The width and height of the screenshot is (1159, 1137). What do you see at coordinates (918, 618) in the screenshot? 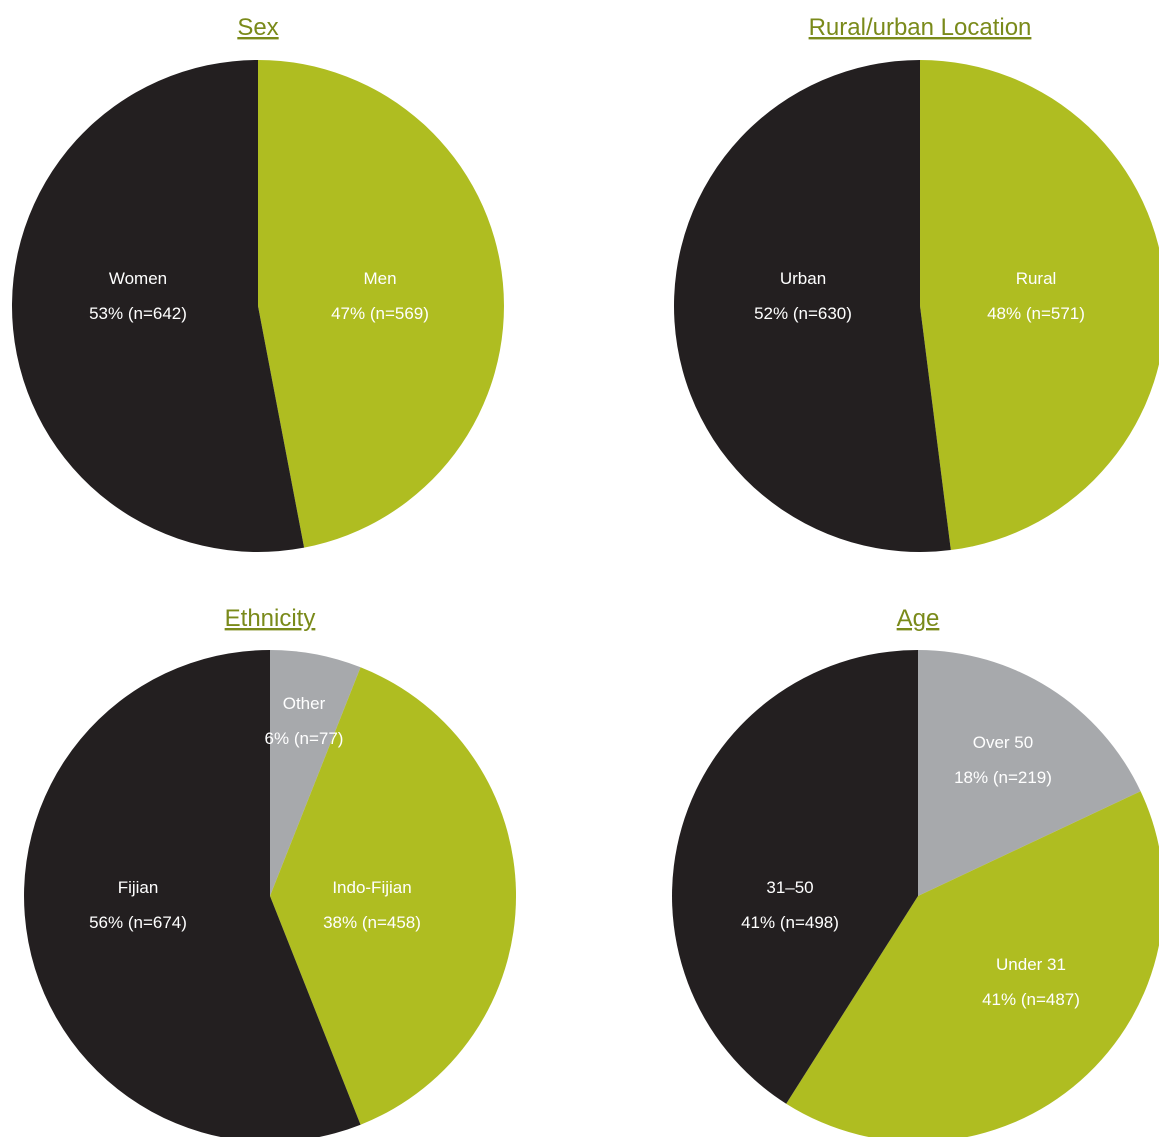
I see `chart-title-age: Age` at bounding box center [918, 618].